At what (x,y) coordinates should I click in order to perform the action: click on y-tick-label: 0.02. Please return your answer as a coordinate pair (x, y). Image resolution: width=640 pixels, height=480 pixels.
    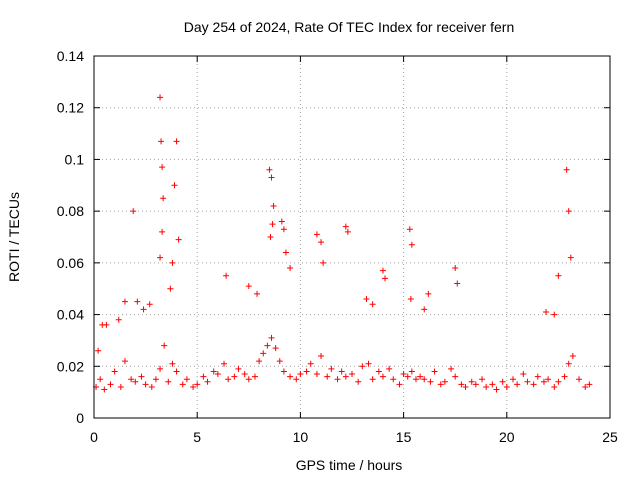
    Looking at the image, I should click on (70, 366).